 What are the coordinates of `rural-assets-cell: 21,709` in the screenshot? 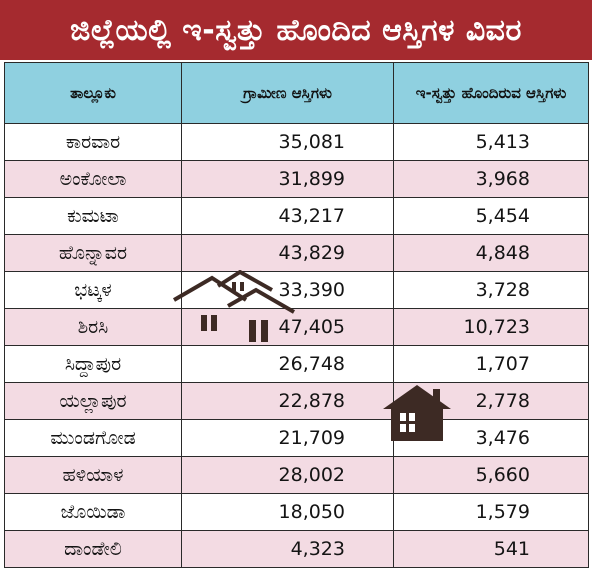 It's located at (287, 438).